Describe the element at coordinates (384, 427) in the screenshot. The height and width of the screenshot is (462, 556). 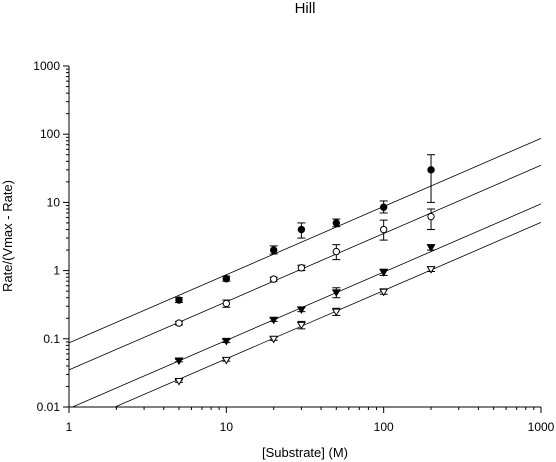
I see `x-tick-label: 100` at that location.